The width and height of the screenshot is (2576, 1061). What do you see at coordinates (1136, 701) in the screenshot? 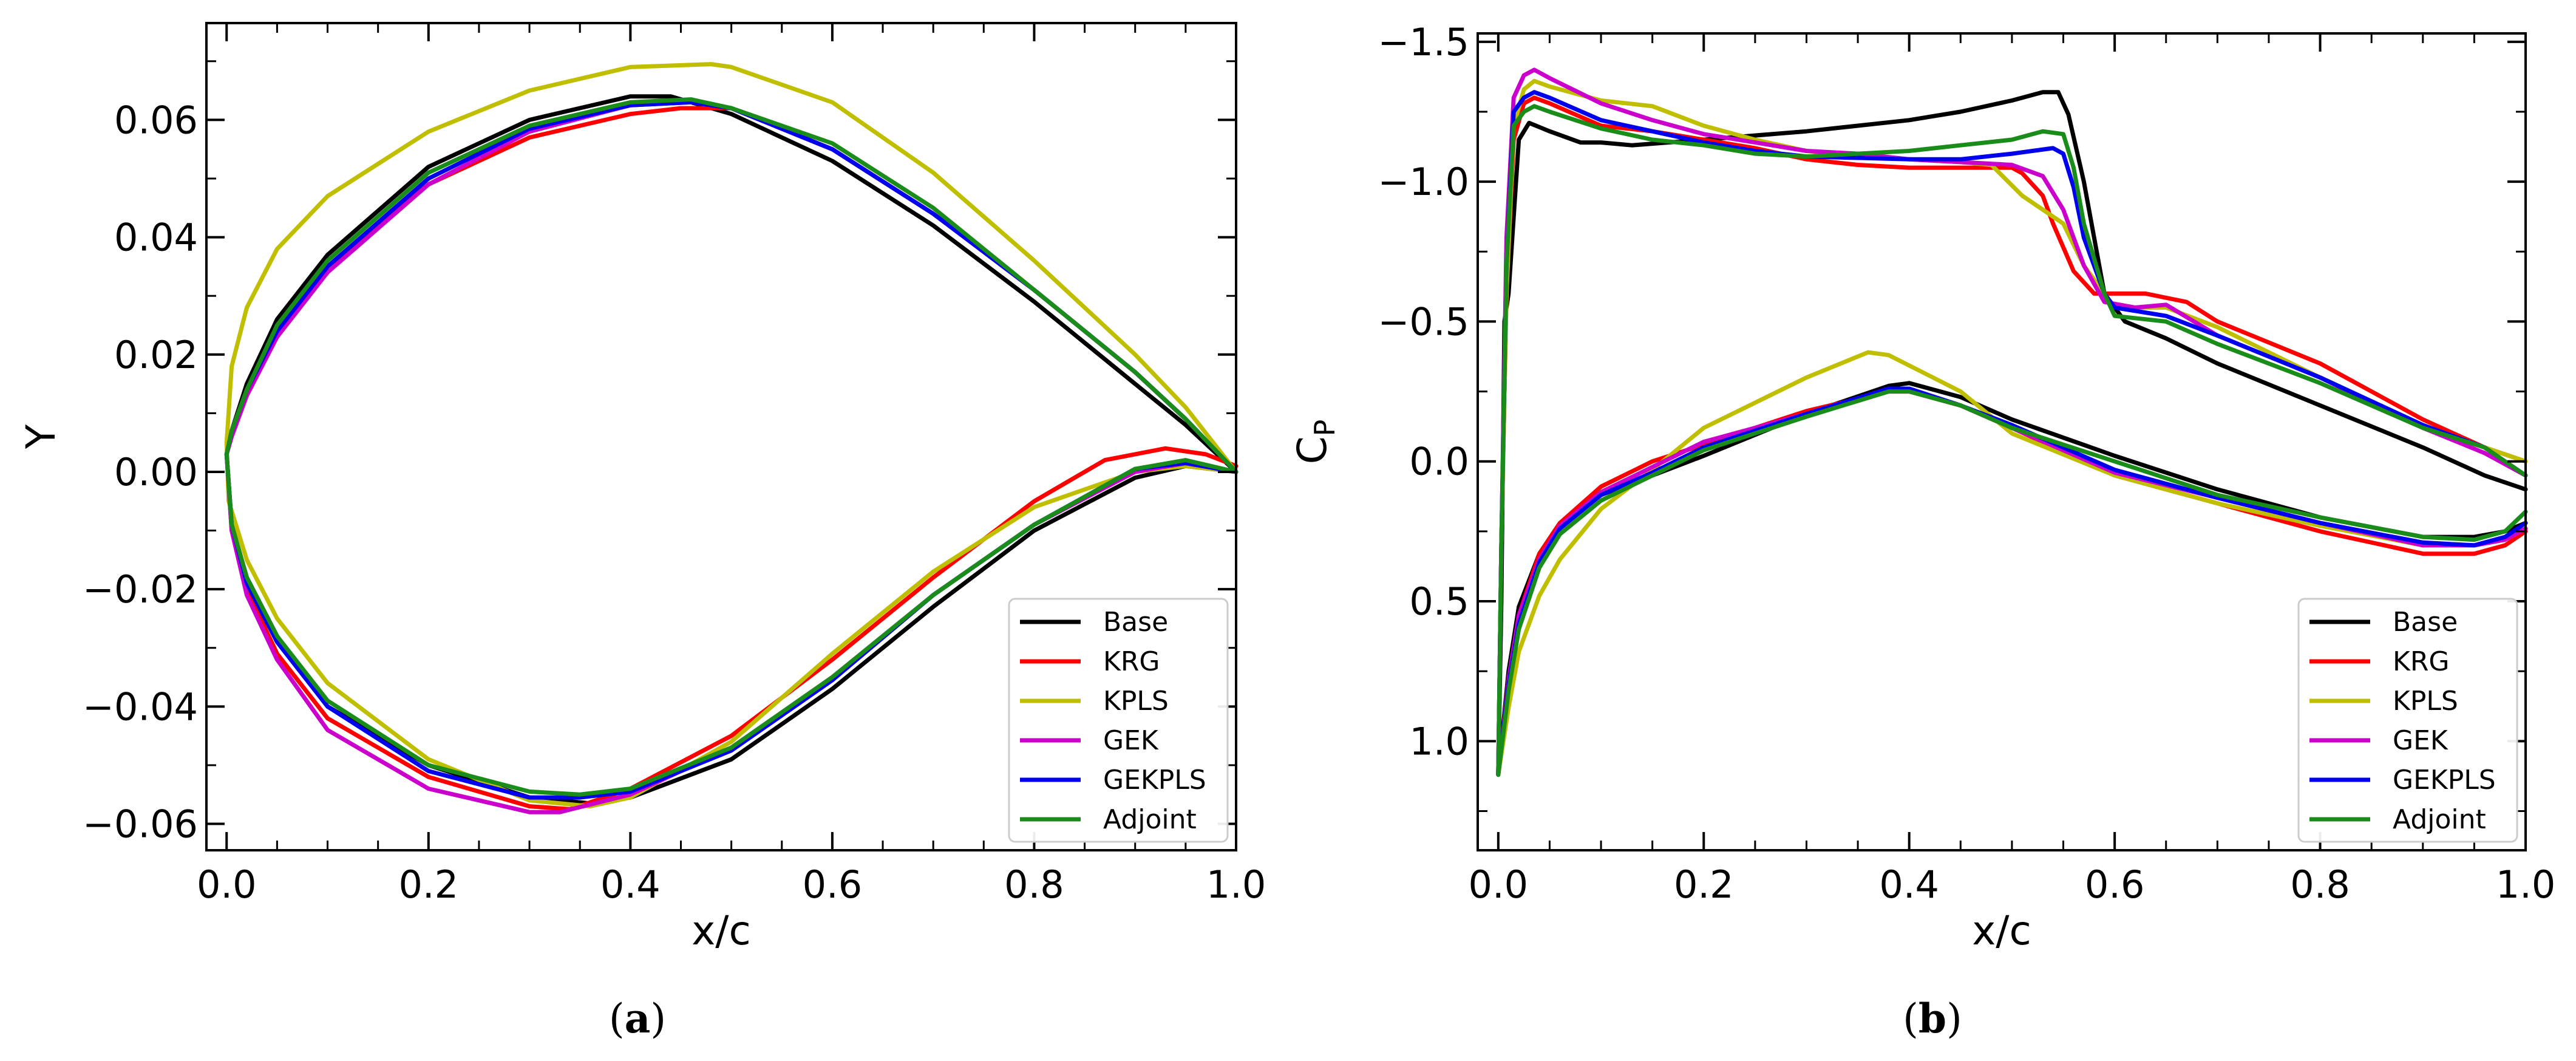
I see `panel-a-legend-label-kpls: KPLS` at bounding box center [1136, 701].